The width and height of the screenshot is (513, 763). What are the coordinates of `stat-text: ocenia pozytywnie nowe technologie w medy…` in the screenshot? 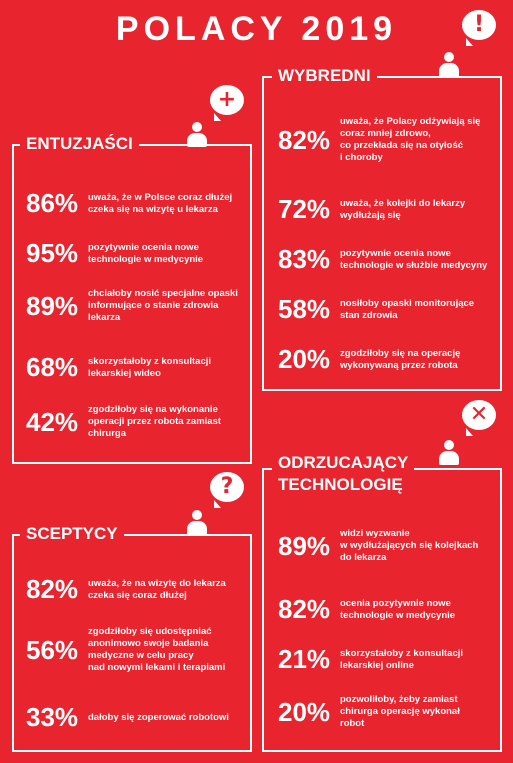 It's located at (398, 609).